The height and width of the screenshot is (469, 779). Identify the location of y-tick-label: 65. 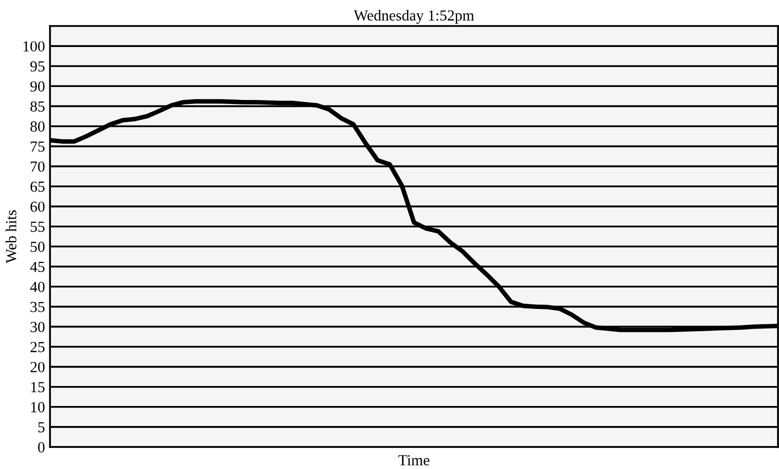
(37, 187).